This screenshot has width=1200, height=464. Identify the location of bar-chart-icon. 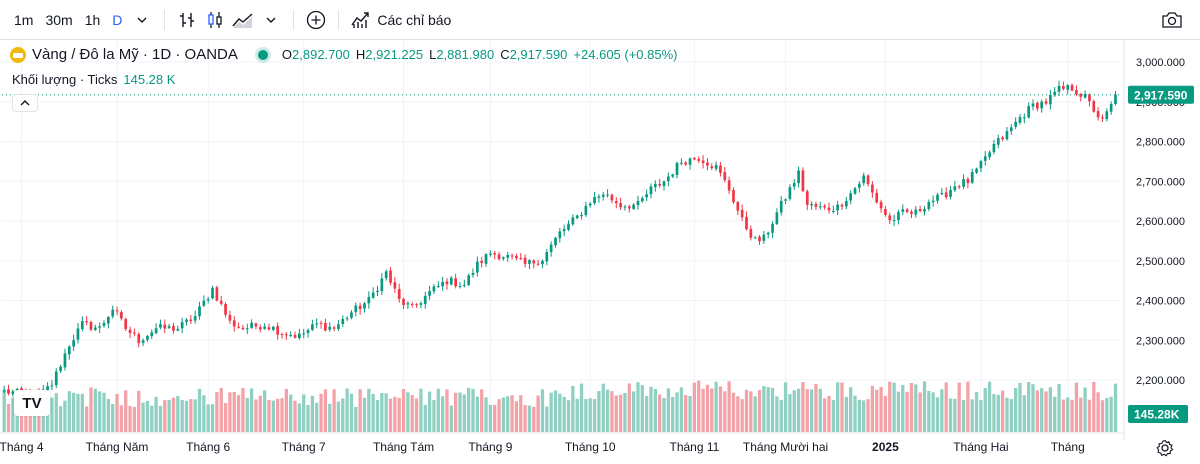
(187, 20).